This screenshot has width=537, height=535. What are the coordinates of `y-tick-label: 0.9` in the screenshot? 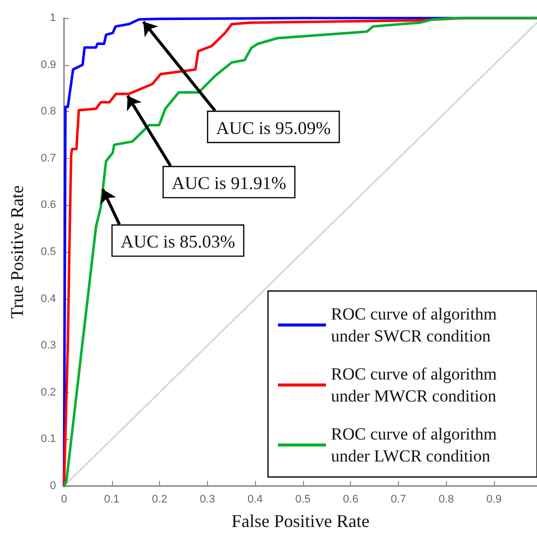 It's located at (48, 64).